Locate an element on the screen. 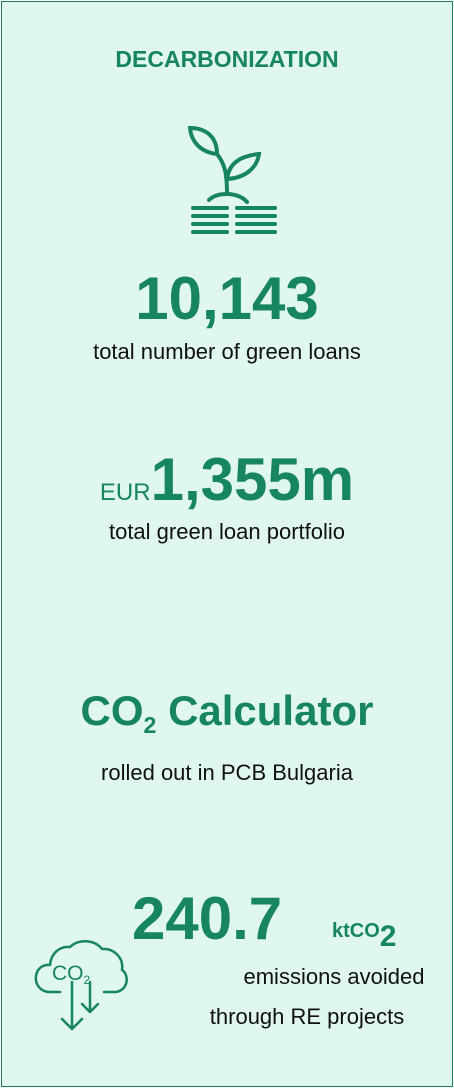  stat-value: Calculator is located at coordinates (271, 710).